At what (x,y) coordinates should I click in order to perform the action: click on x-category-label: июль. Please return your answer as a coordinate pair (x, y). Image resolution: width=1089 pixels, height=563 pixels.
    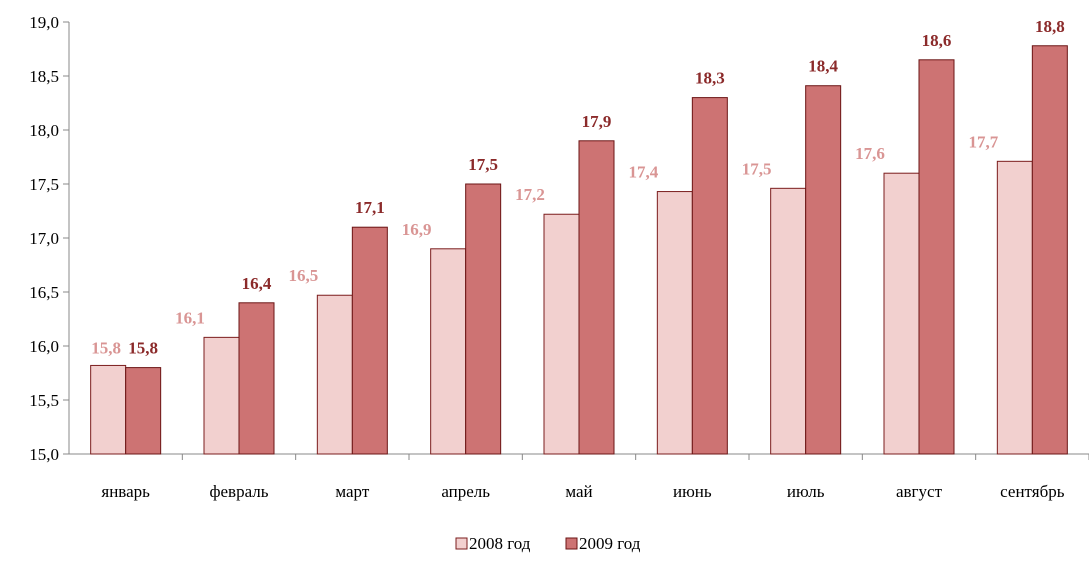
    Looking at the image, I should click on (806, 491).